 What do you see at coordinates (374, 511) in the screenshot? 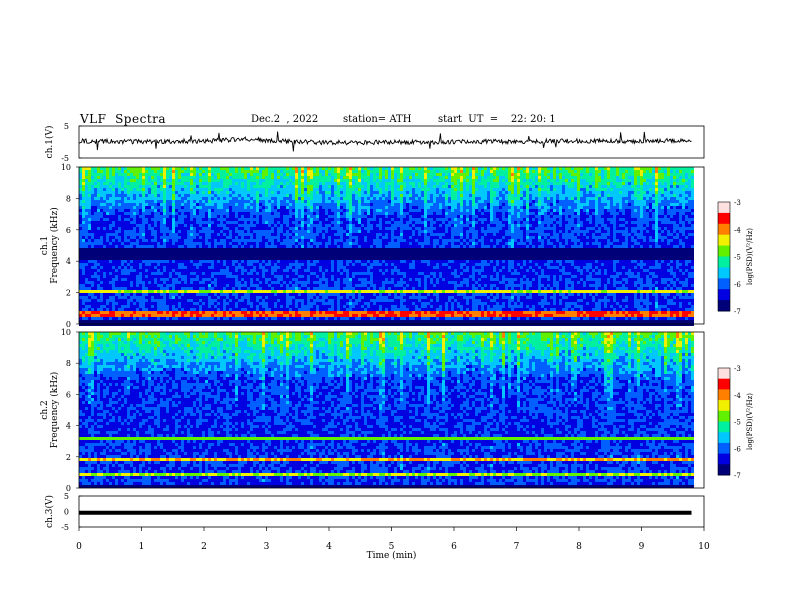
I see `waveform-panel-3: ch.3(V)` at bounding box center [374, 511].